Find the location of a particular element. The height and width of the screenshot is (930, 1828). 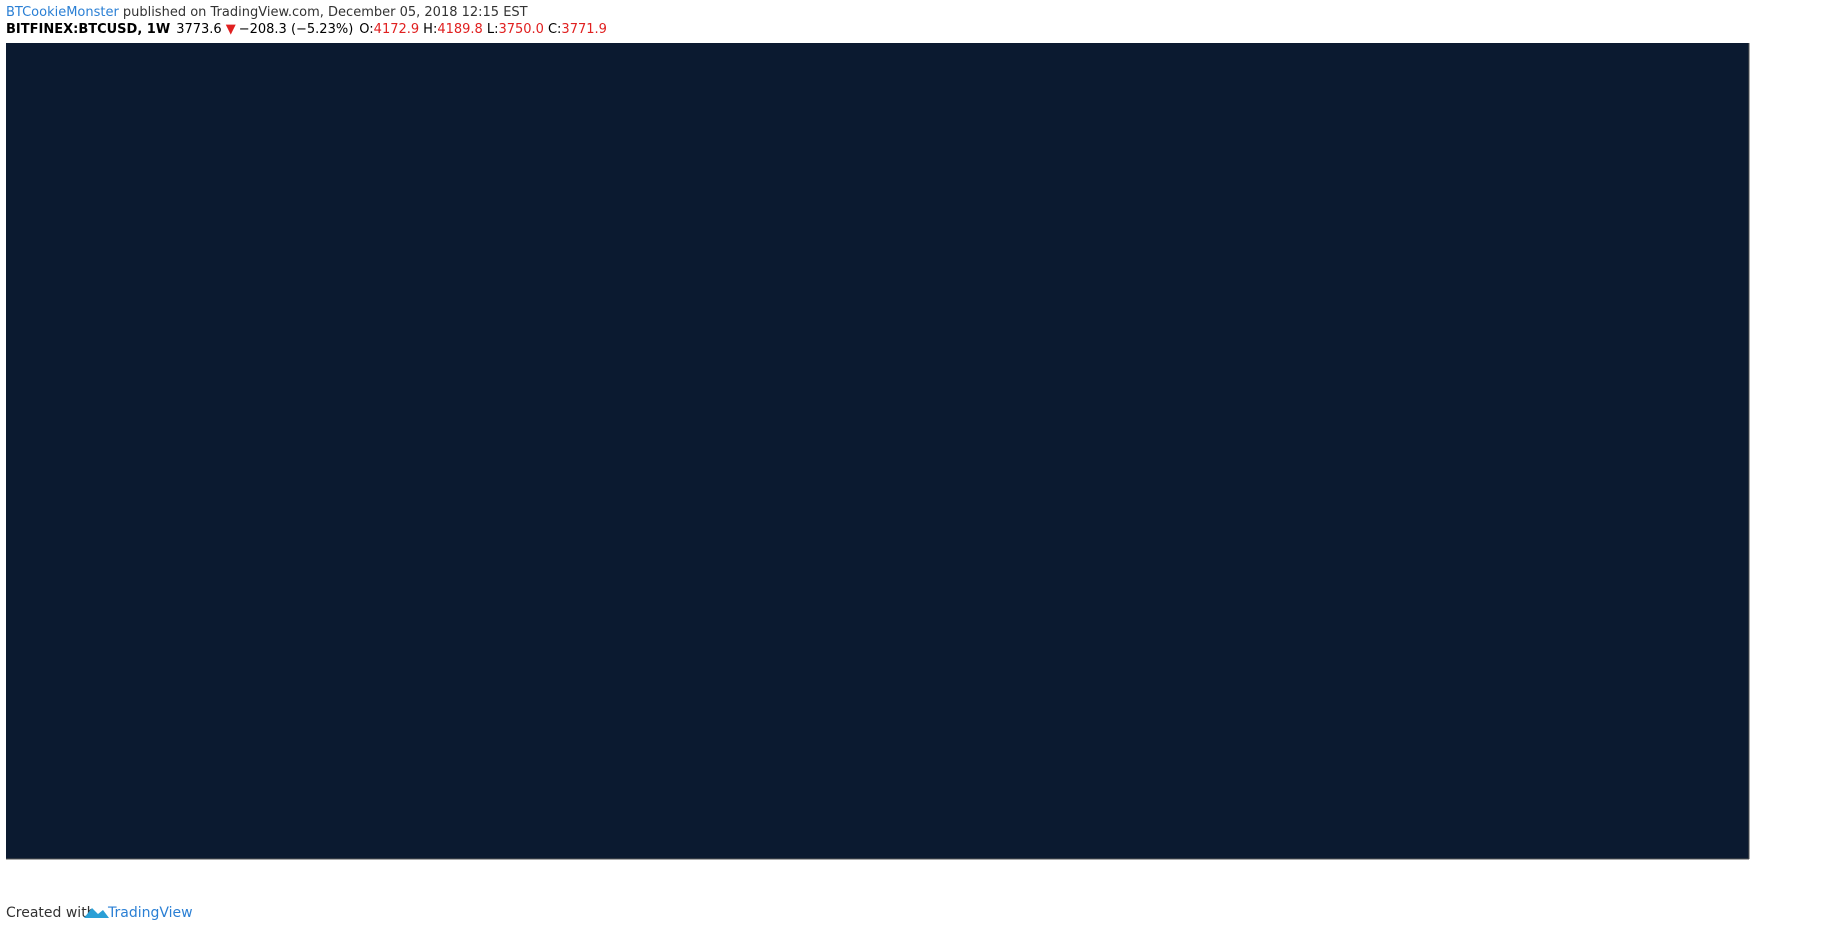

price-axis is located at coordinates (1788, 451).